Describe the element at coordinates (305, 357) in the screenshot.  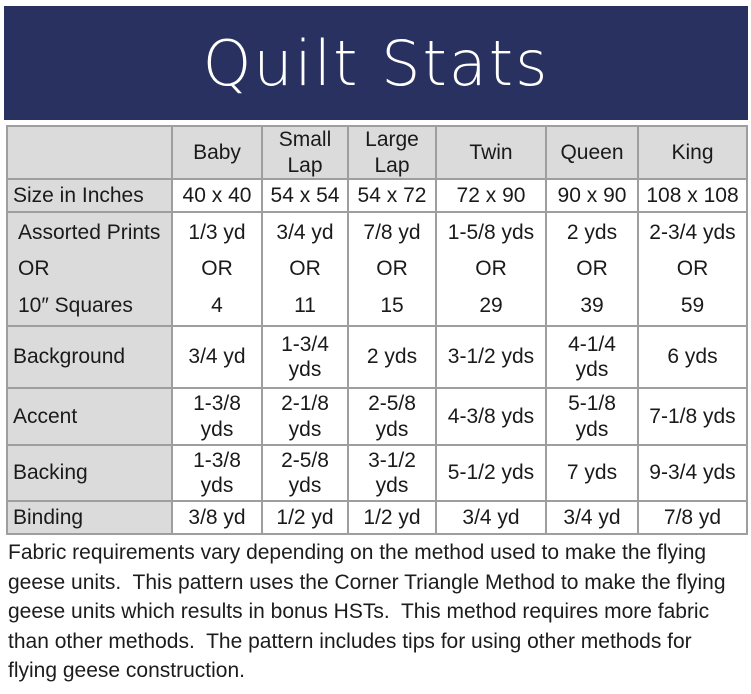
I see `table-cell: 1-3/4 yds` at that location.